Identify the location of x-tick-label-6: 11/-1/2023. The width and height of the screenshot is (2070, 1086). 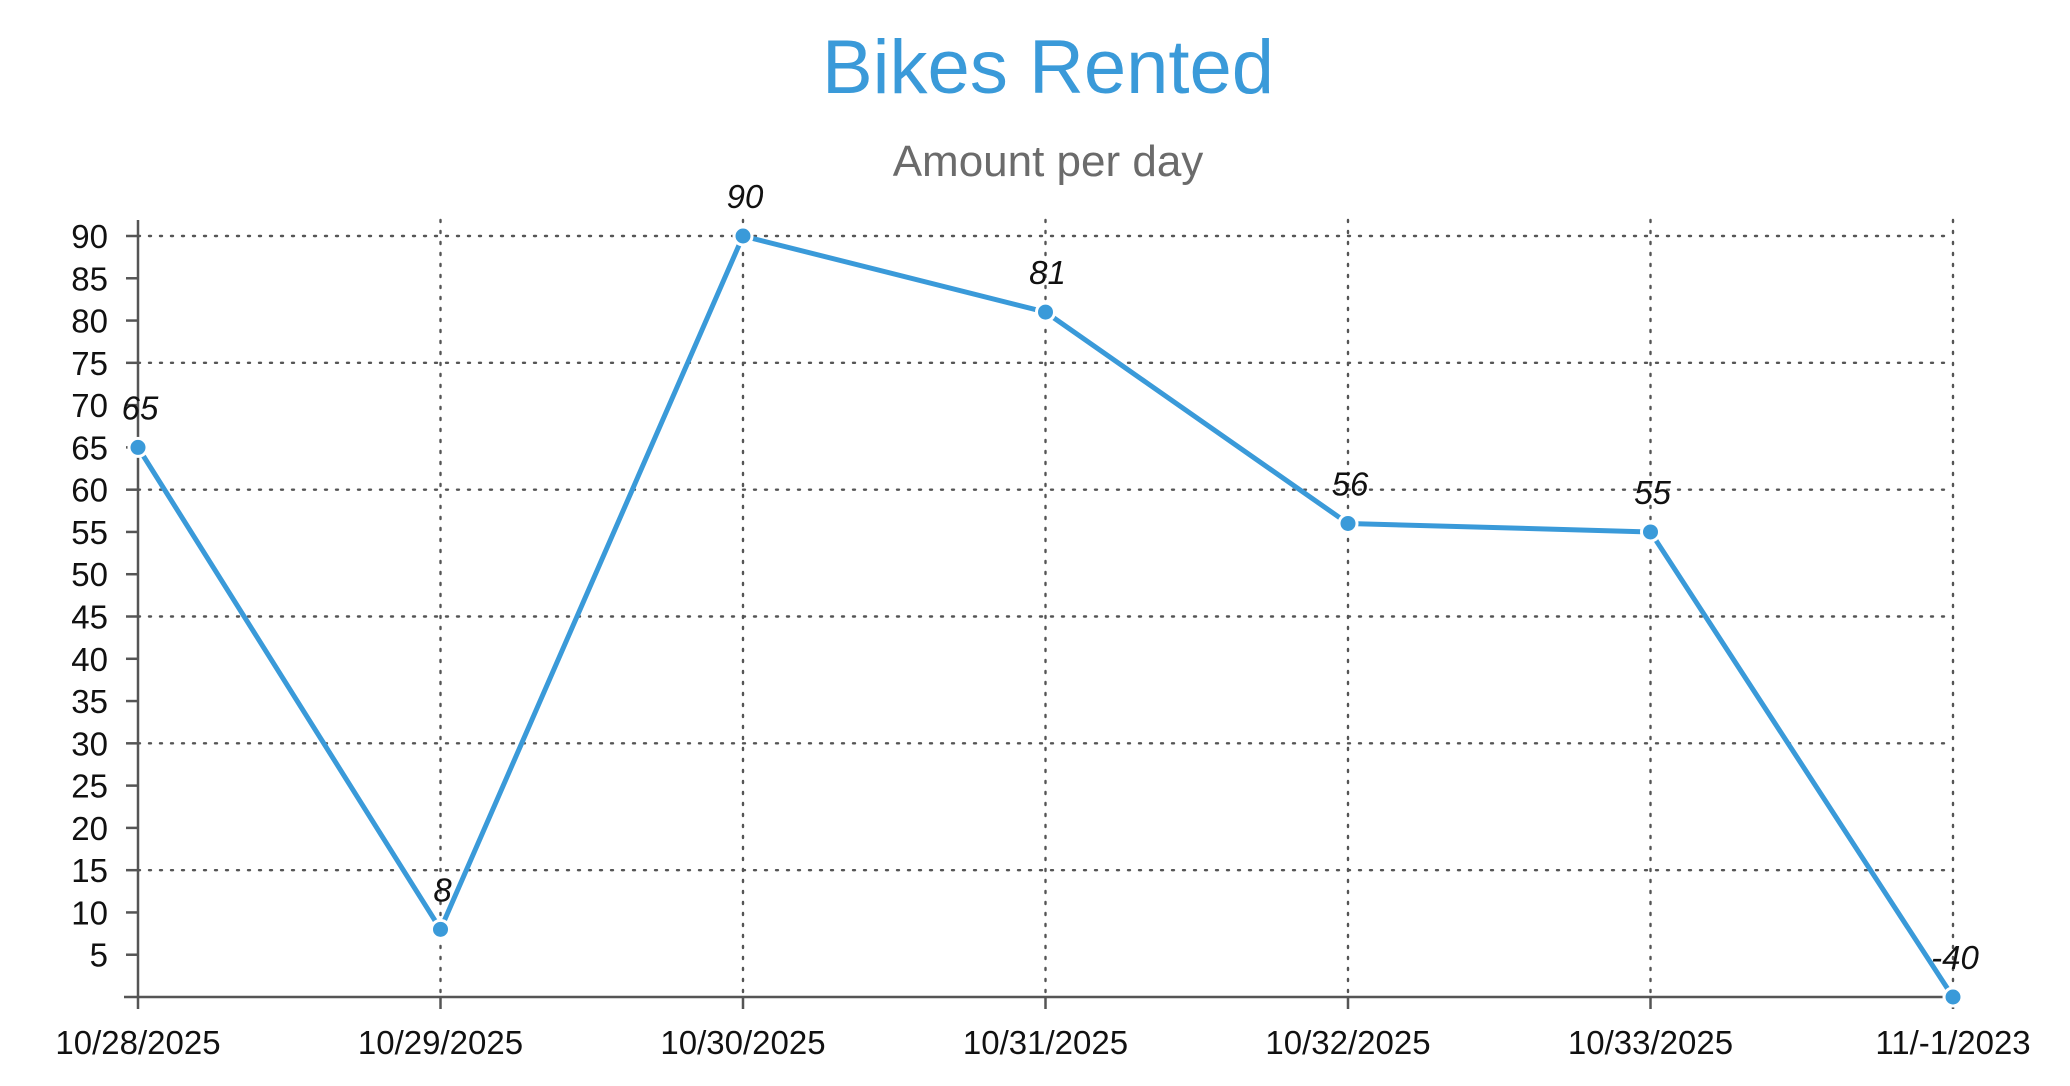
(1952, 1042).